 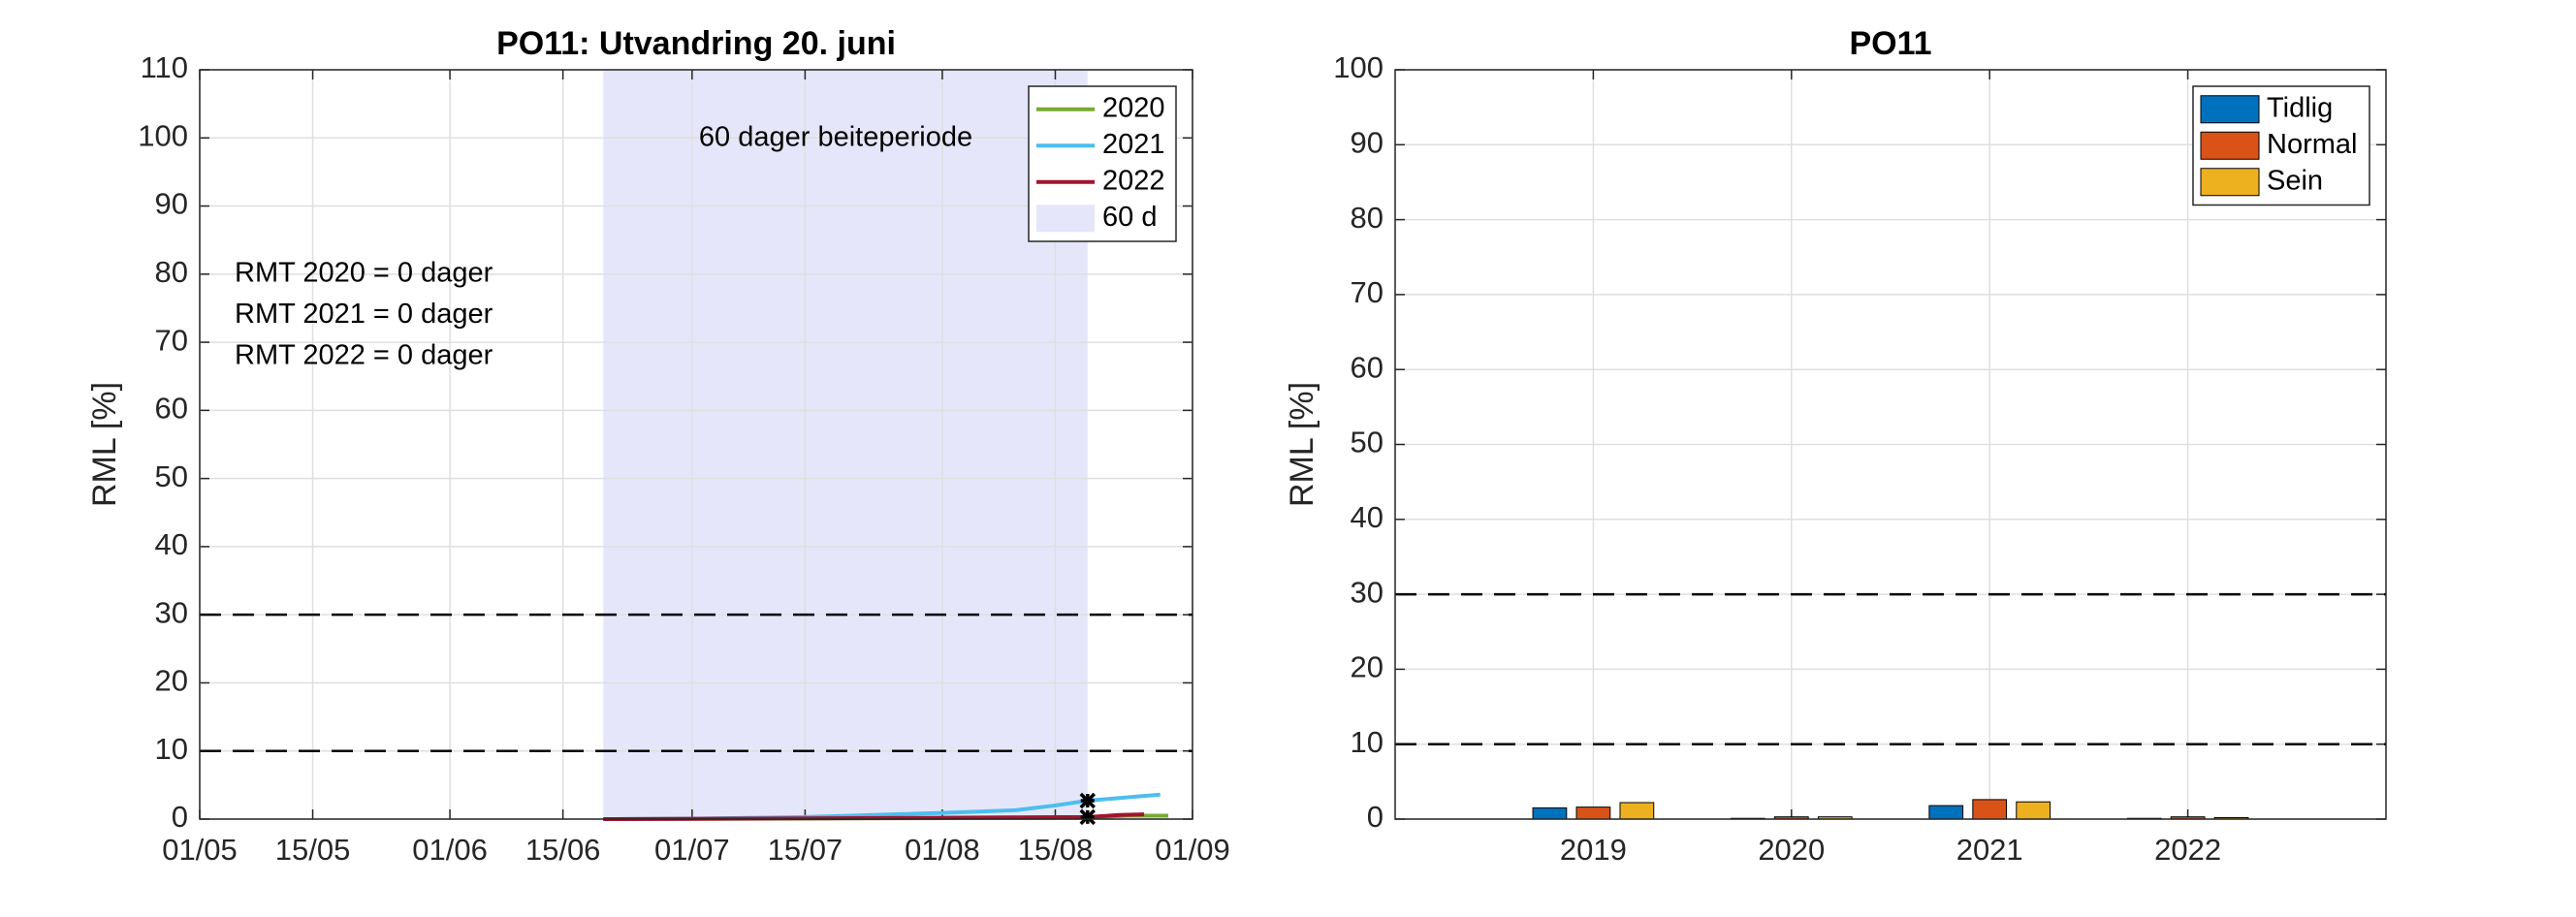 I want to click on legend-label: 2022, so click(x=1133, y=180).